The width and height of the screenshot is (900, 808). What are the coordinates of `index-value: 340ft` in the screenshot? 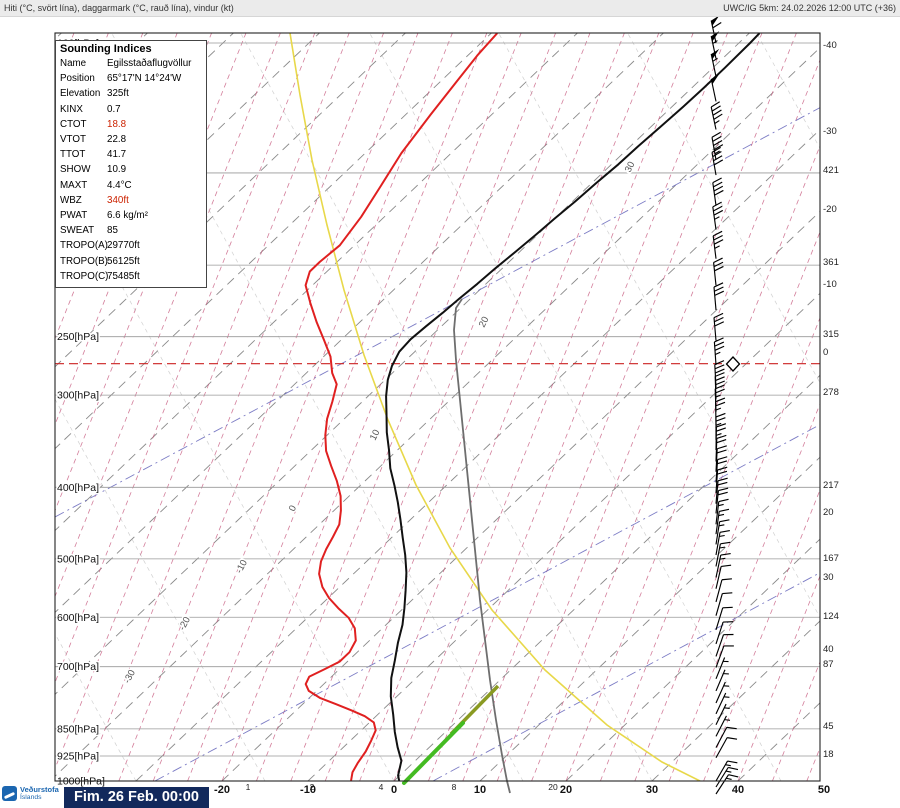 It's located at (118, 200).